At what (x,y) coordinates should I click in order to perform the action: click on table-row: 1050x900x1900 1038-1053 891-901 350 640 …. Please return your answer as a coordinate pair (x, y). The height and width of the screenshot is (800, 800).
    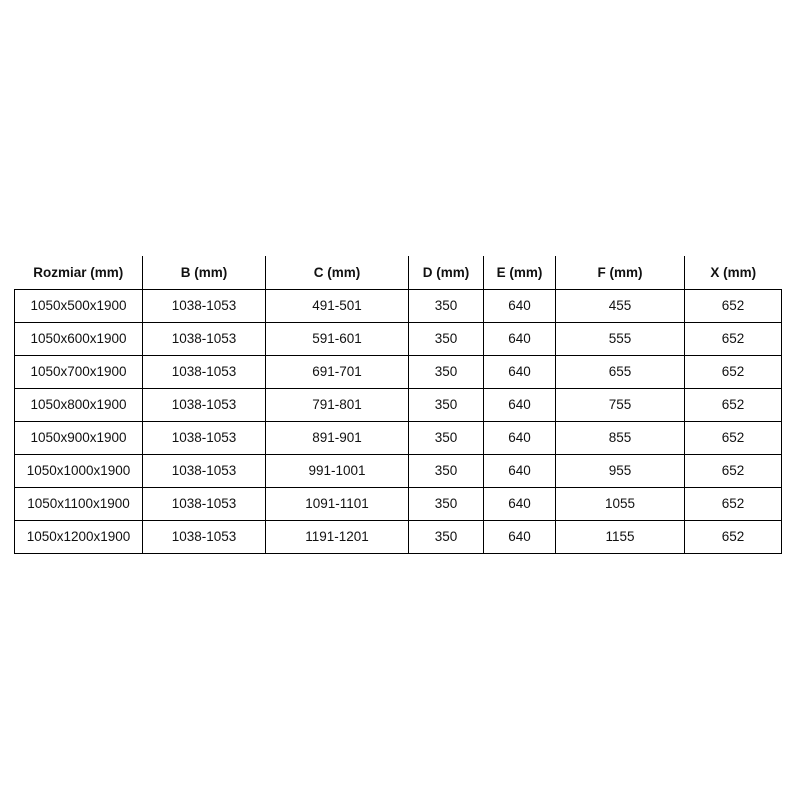
    Looking at the image, I should click on (398, 438).